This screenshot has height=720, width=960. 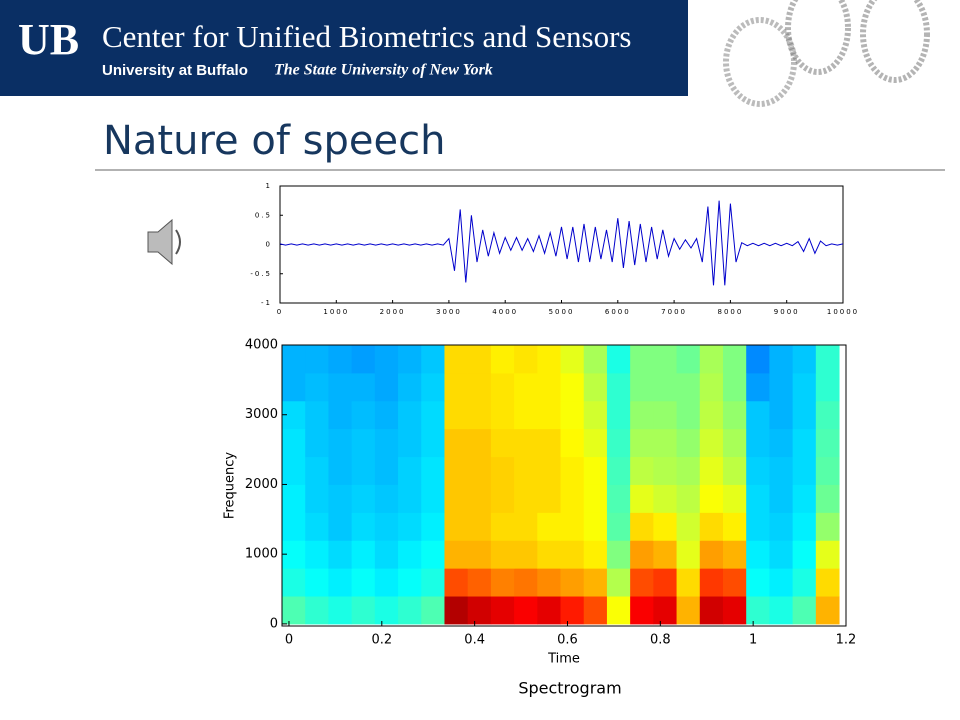 I want to click on x-tick-label: 2000, so click(x=393, y=312).